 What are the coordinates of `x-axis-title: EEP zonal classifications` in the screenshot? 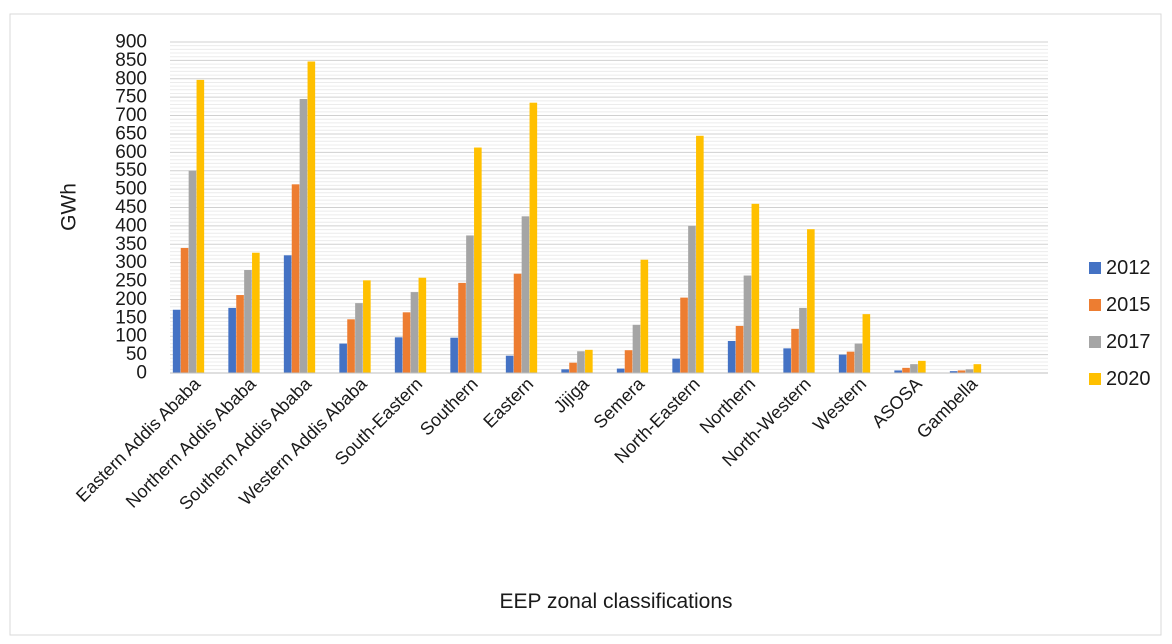 It's located at (615, 601).